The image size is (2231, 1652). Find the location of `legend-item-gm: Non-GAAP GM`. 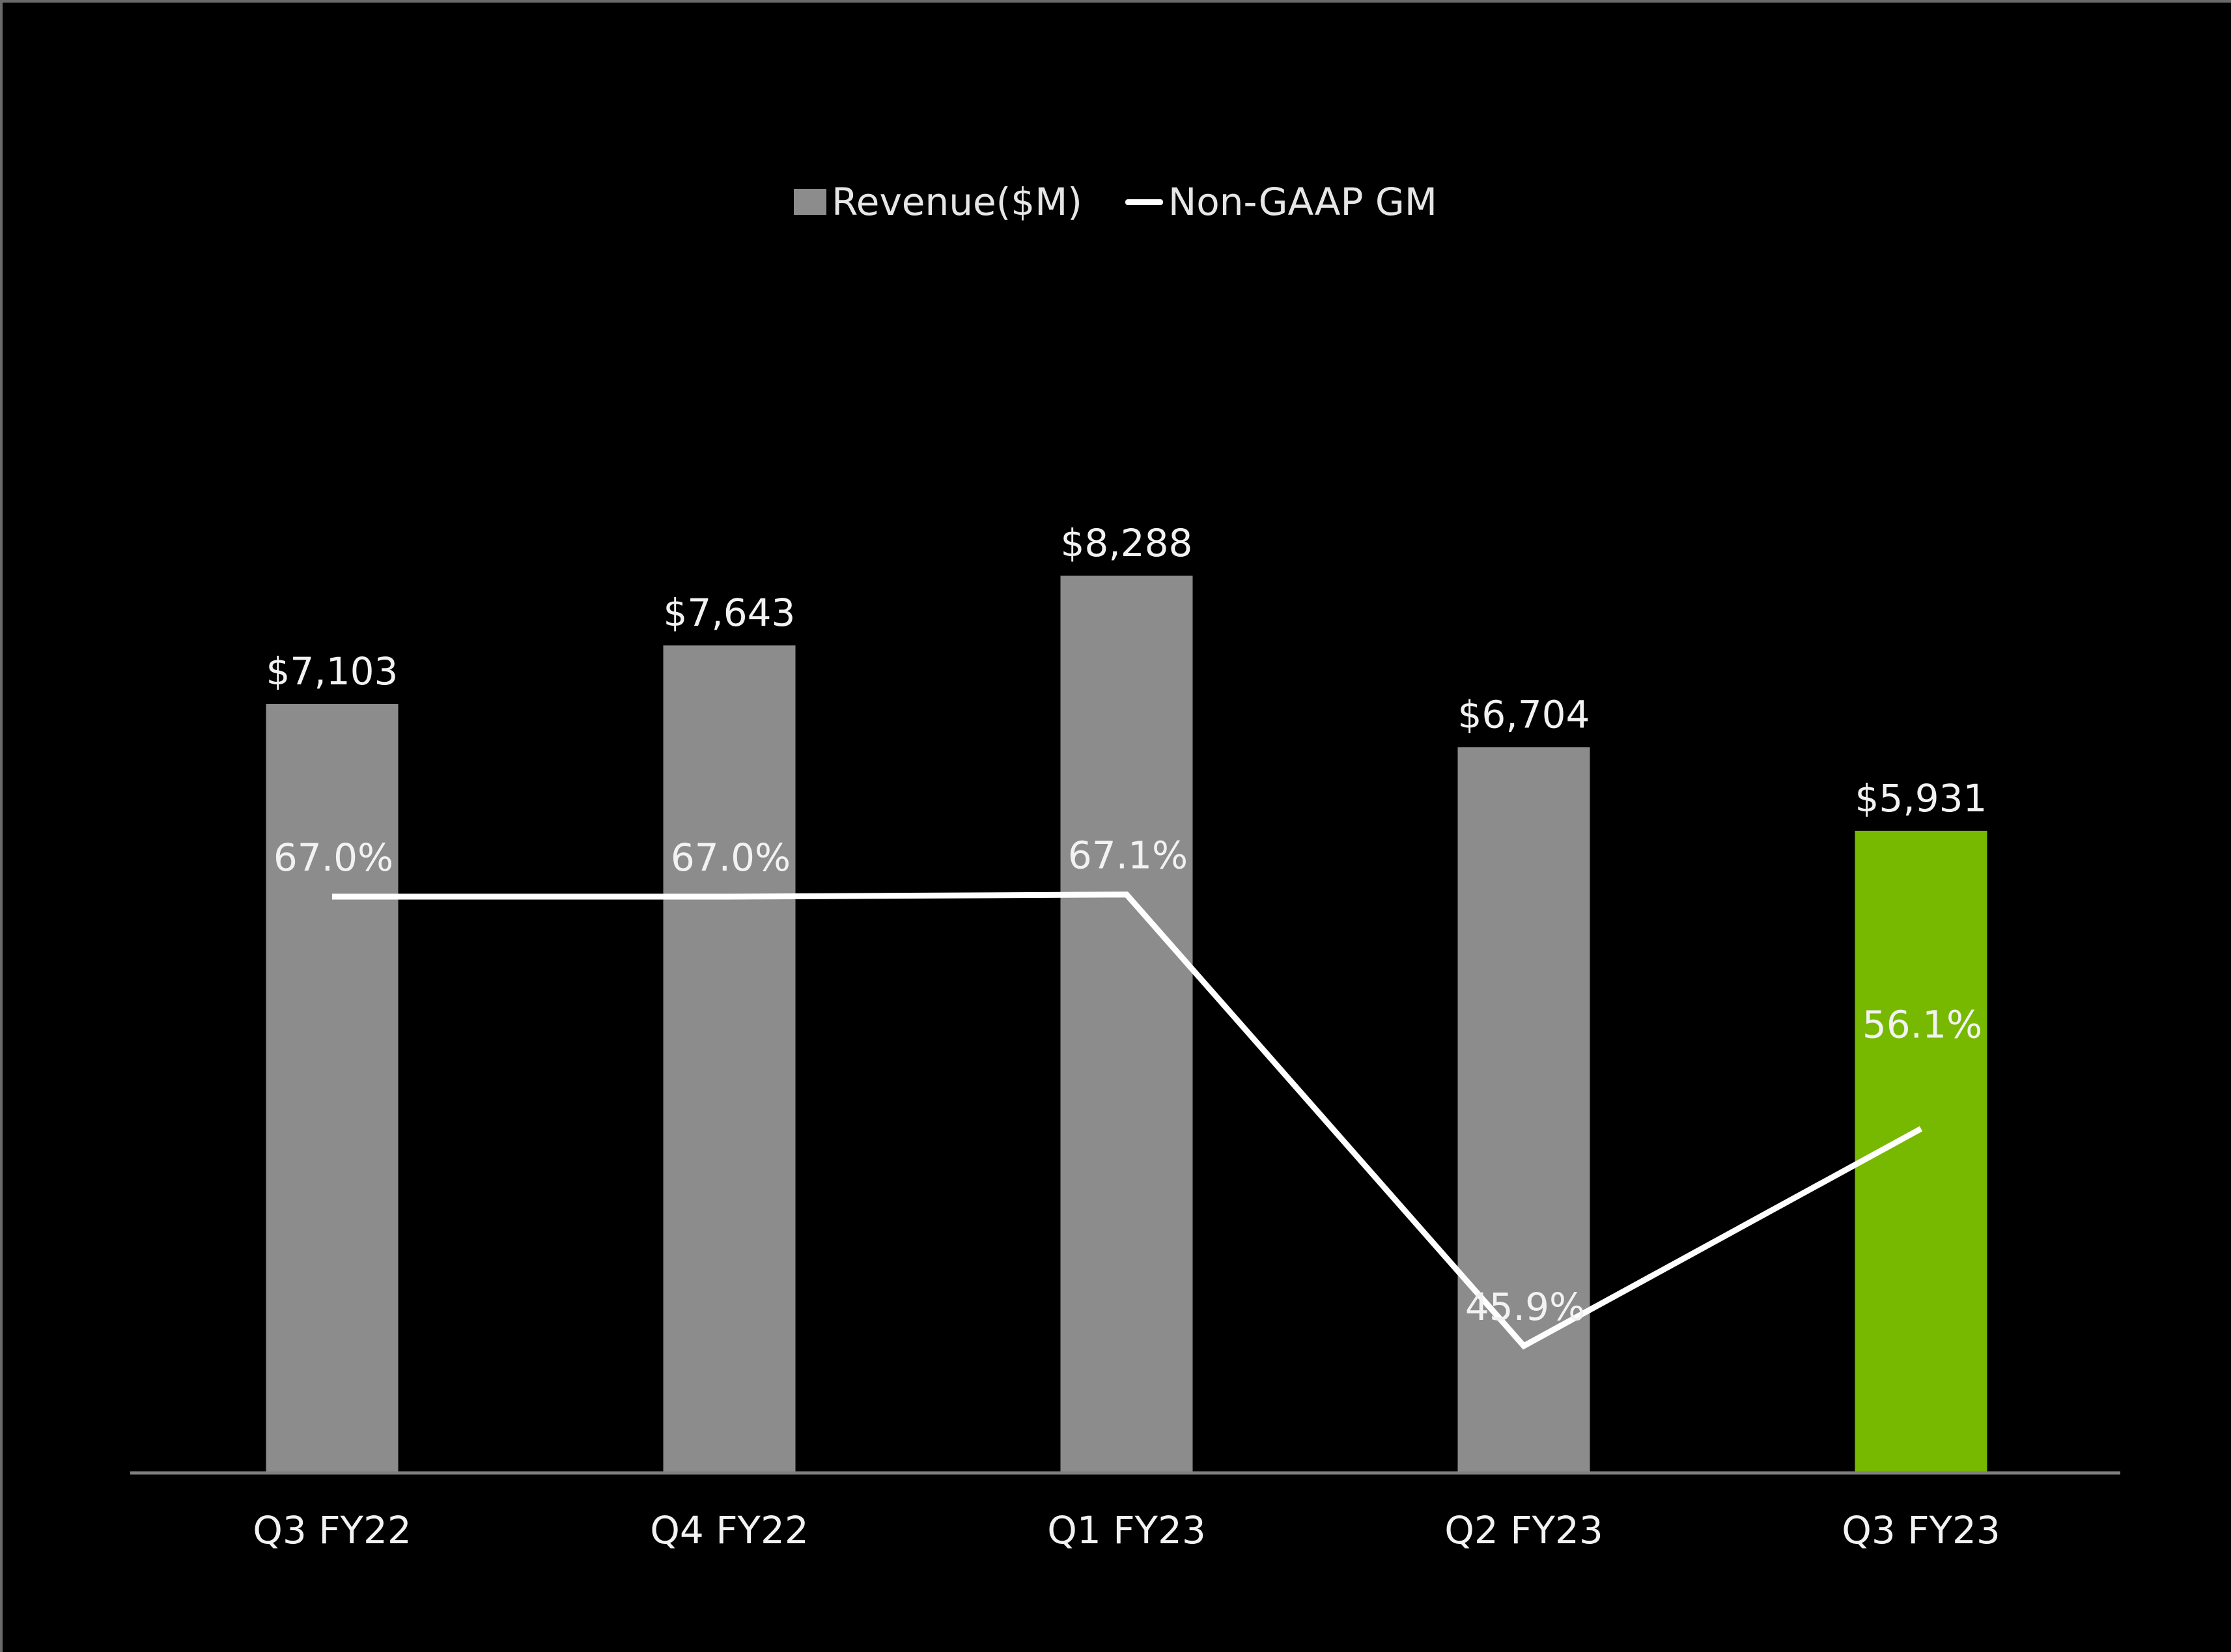

legend-item-gm: Non-GAAP GM is located at coordinates (1281, 202).